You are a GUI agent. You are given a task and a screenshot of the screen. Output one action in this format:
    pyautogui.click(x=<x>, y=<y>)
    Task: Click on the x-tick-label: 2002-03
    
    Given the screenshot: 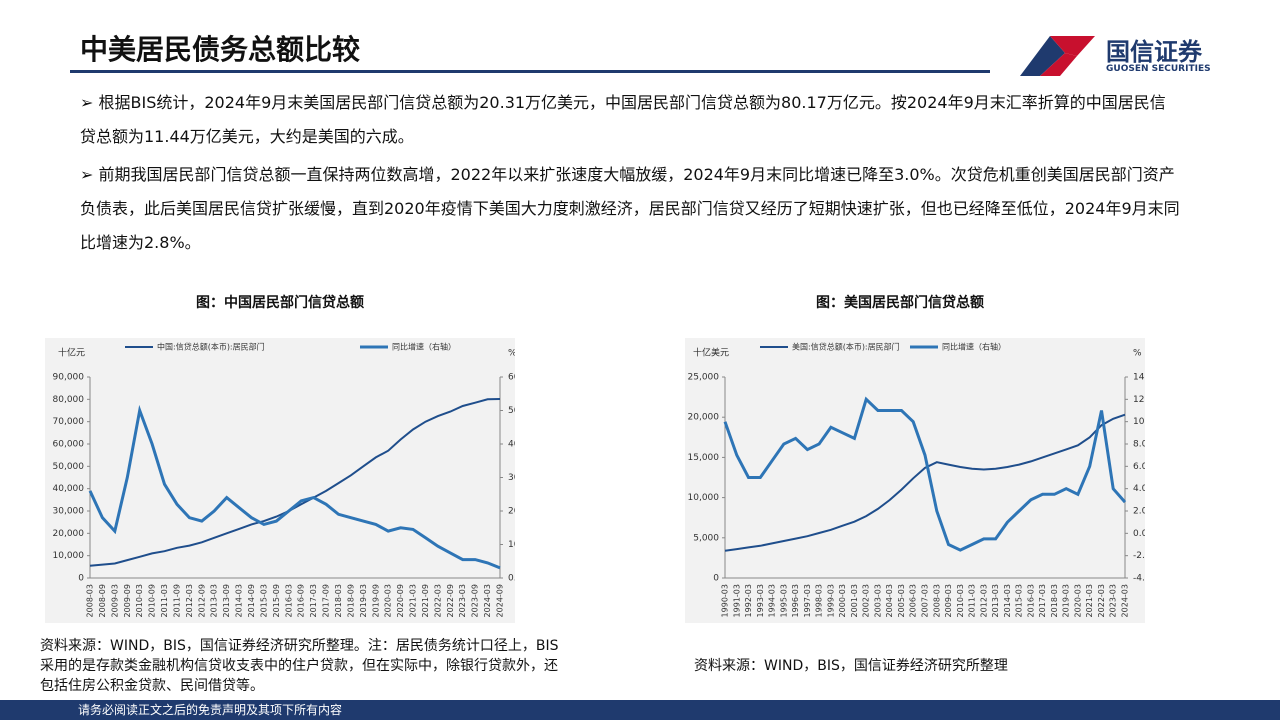 What is the action you would take?
    pyautogui.click(x=866, y=600)
    